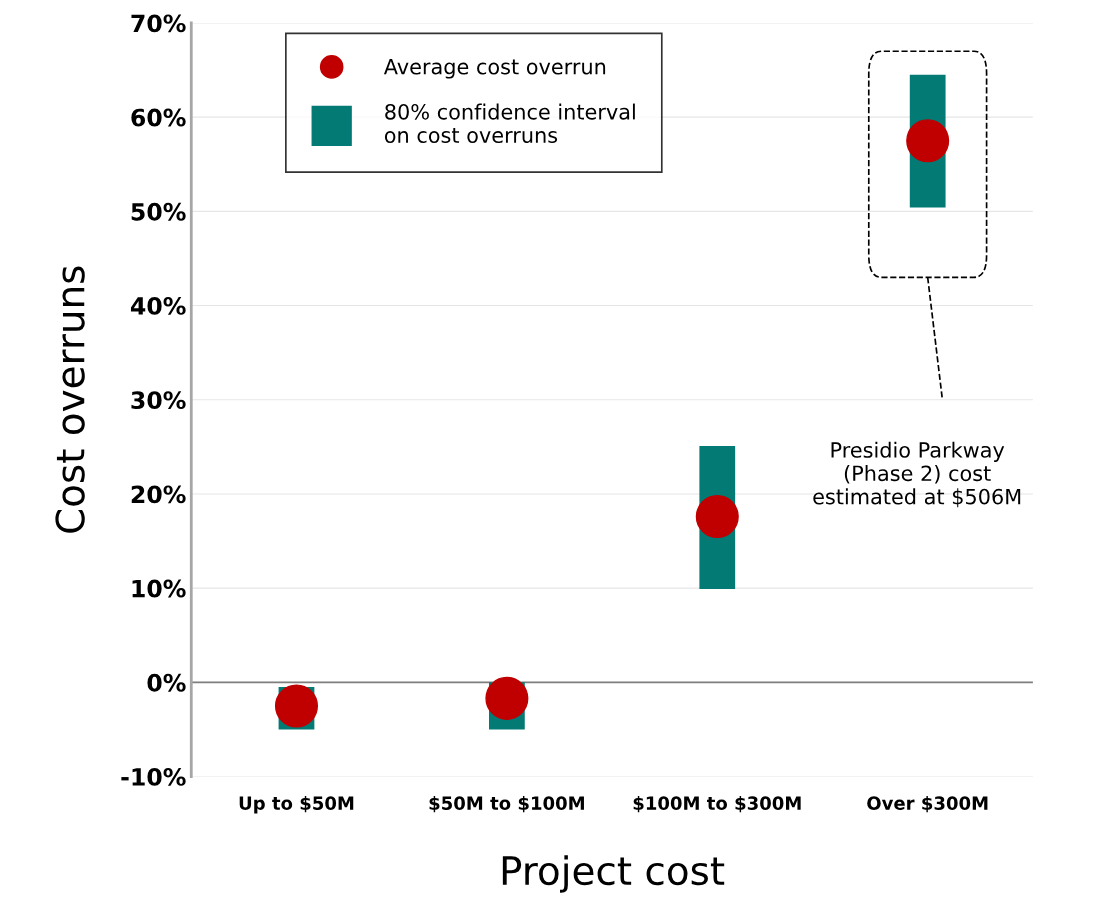 The height and width of the screenshot is (919, 1093). Describe the element at coordinates (917, 474) in the screenshot. I see `annotation: Presidio Parkway (Phase 2) cost estimated at $506M` at that location.